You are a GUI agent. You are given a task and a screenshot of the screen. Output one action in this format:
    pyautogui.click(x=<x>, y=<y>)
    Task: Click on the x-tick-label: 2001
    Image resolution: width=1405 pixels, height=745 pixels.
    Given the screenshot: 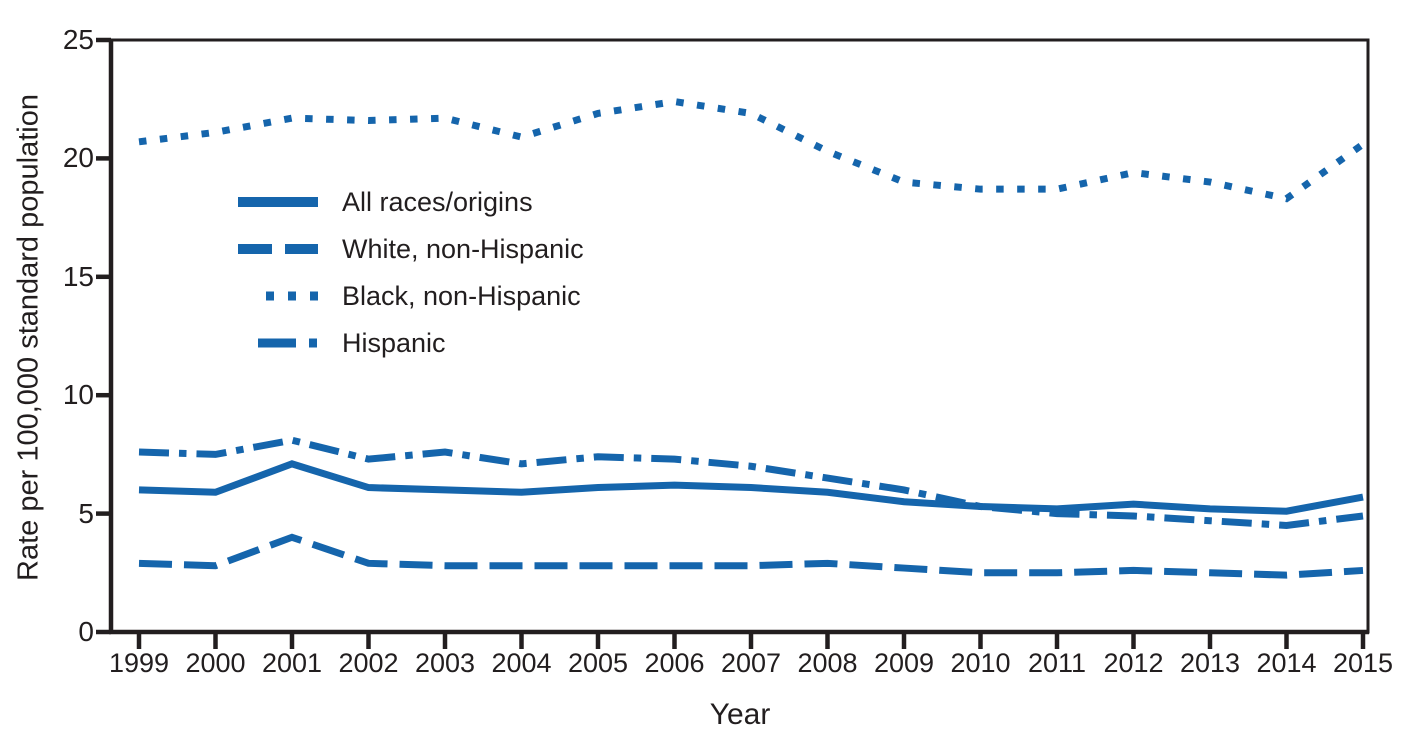 What is the action you would take?
    pyautogui.click(x=292, y=663)
    